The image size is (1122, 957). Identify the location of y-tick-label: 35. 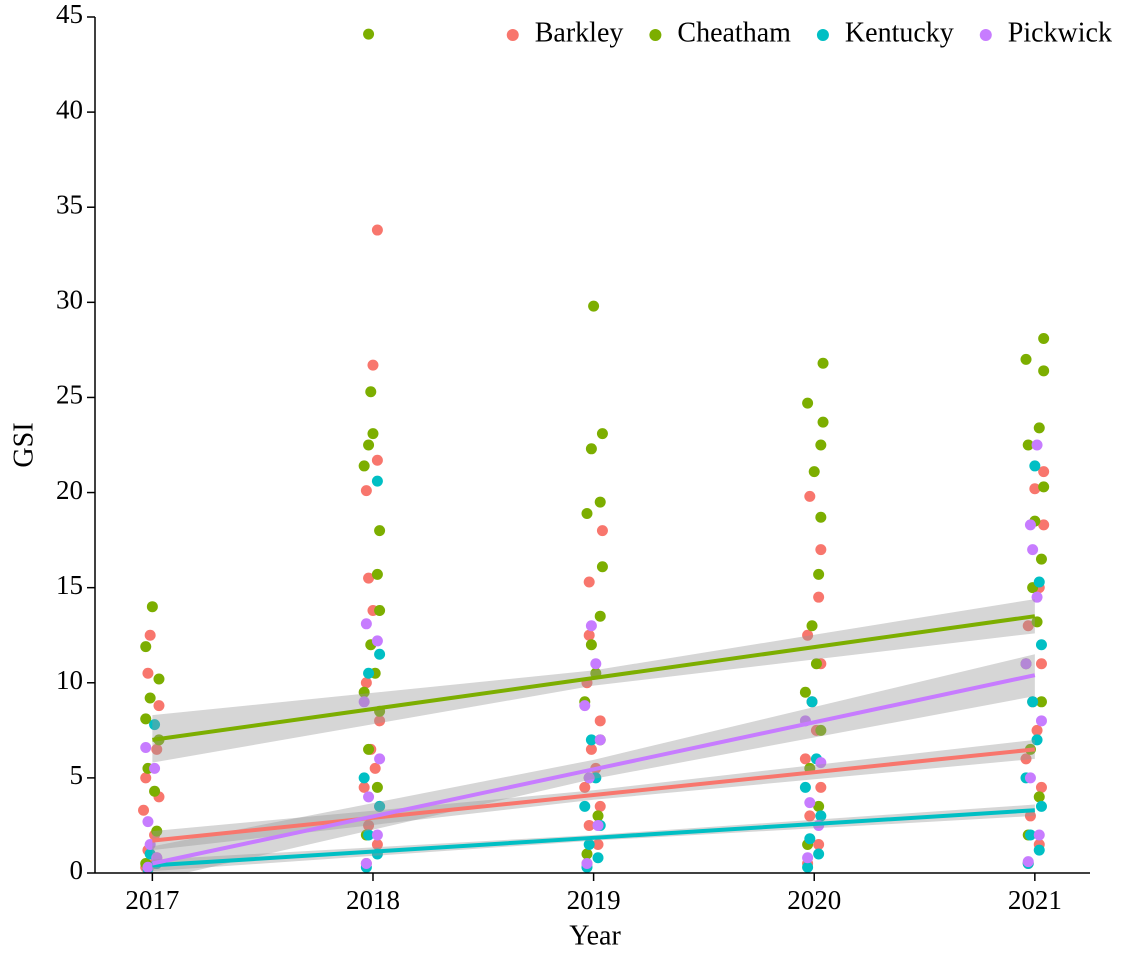
(69, 204).